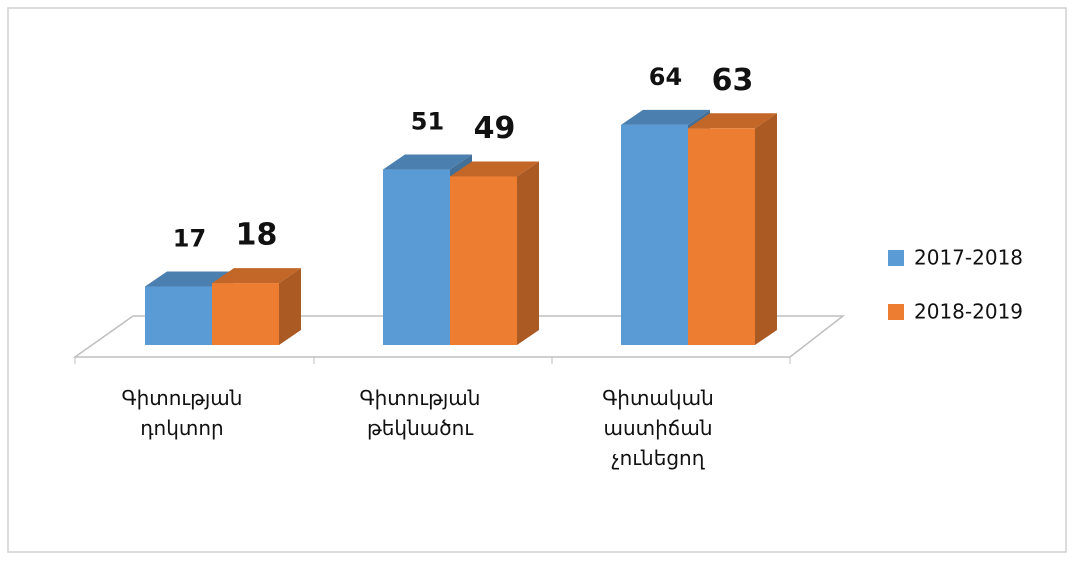  I want to click on x-tick-label: Գիտական աստիճան չունեցող, so click(658, 428).